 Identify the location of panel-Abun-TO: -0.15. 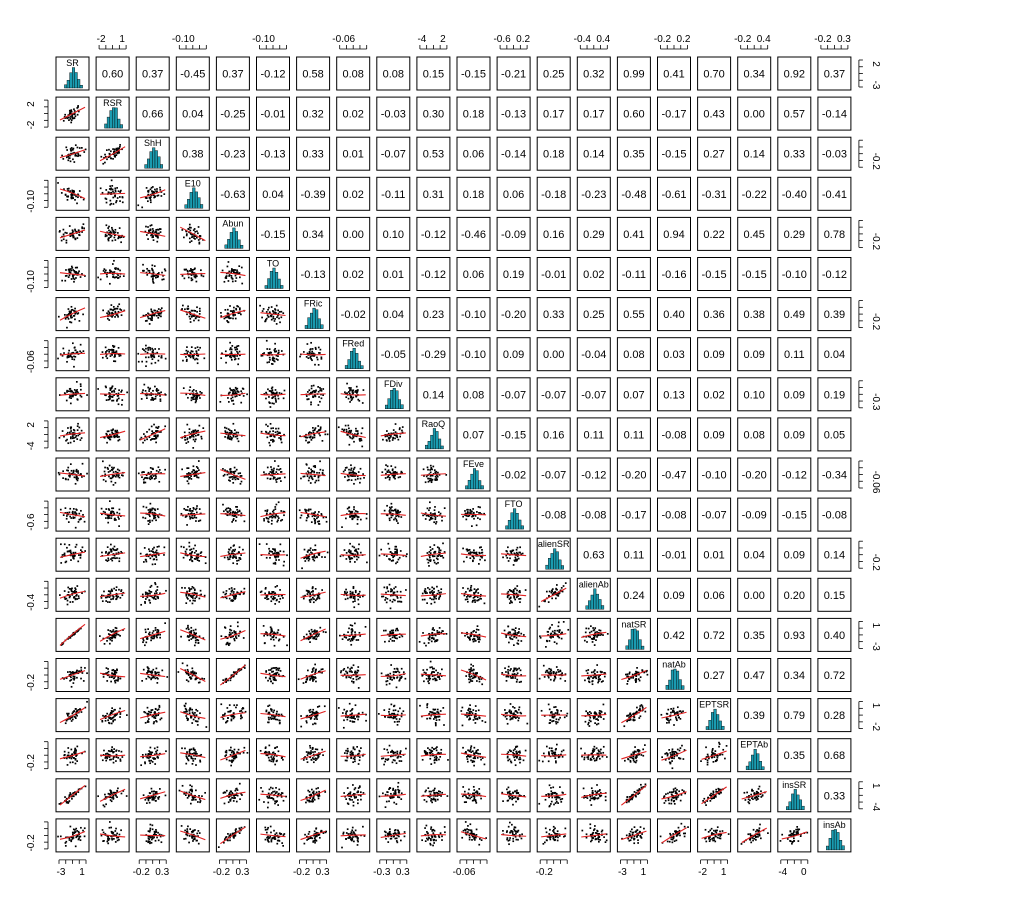
(273, 233).